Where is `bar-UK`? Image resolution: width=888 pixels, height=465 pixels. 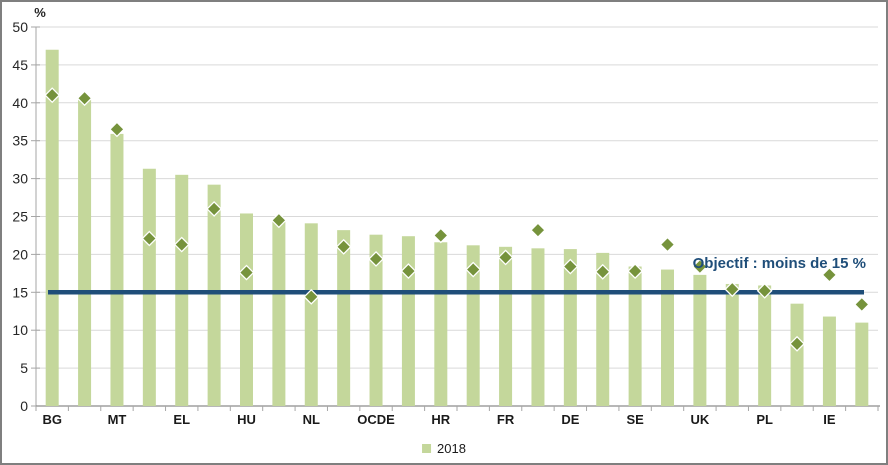 bar-UK is located at coordinates (700, 340).